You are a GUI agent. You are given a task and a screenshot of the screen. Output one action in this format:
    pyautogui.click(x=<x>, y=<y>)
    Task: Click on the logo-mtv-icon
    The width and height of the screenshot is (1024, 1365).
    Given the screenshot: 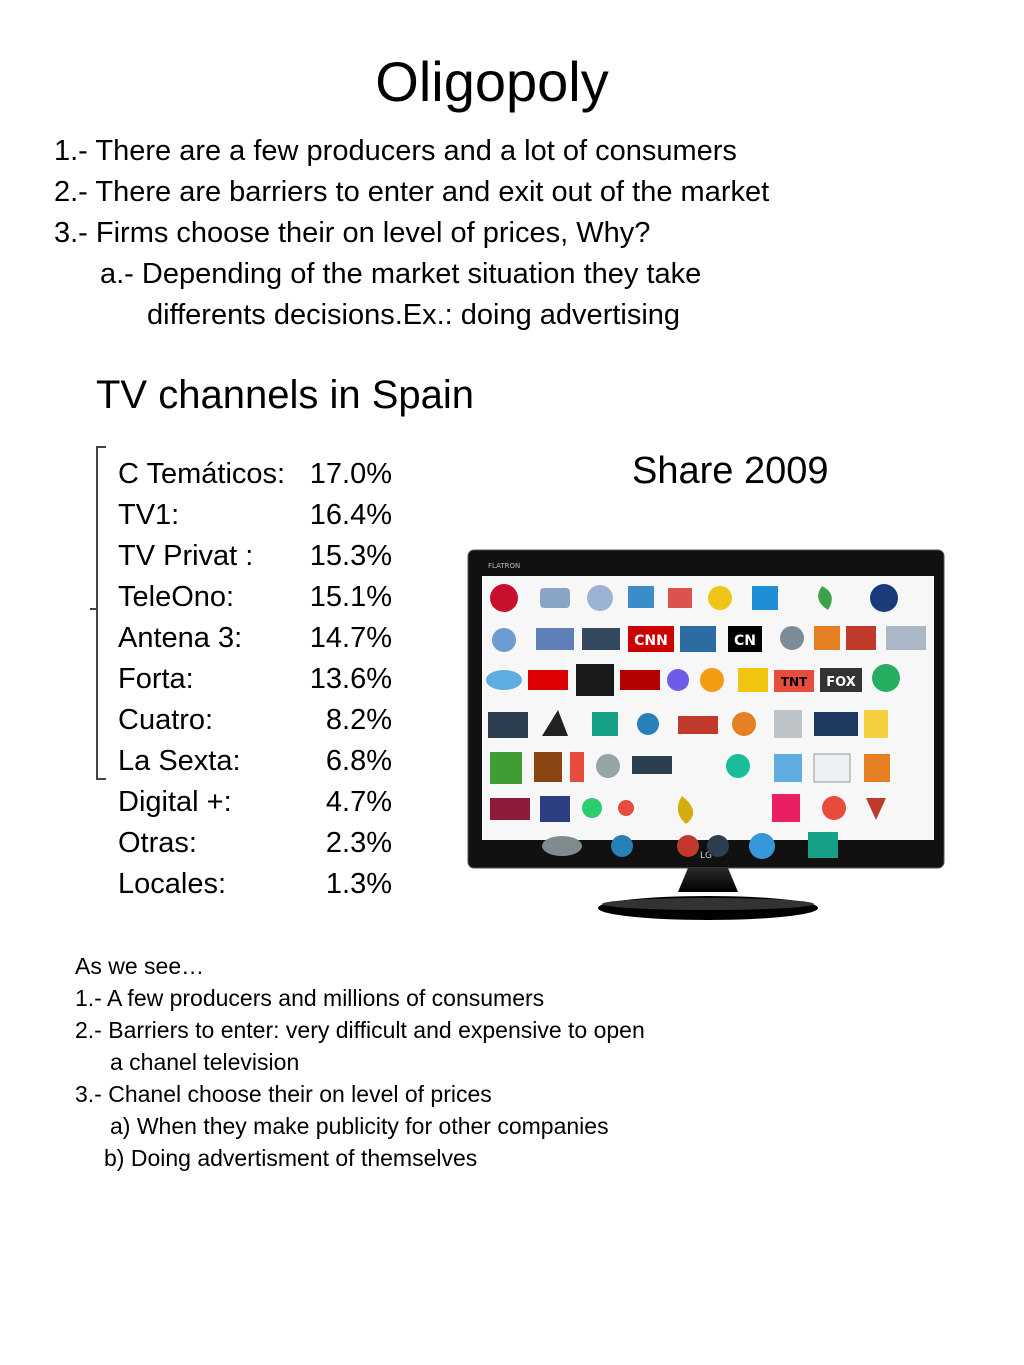 What is the action you would take?
    pyautogui.click(x=786, y=808)
    